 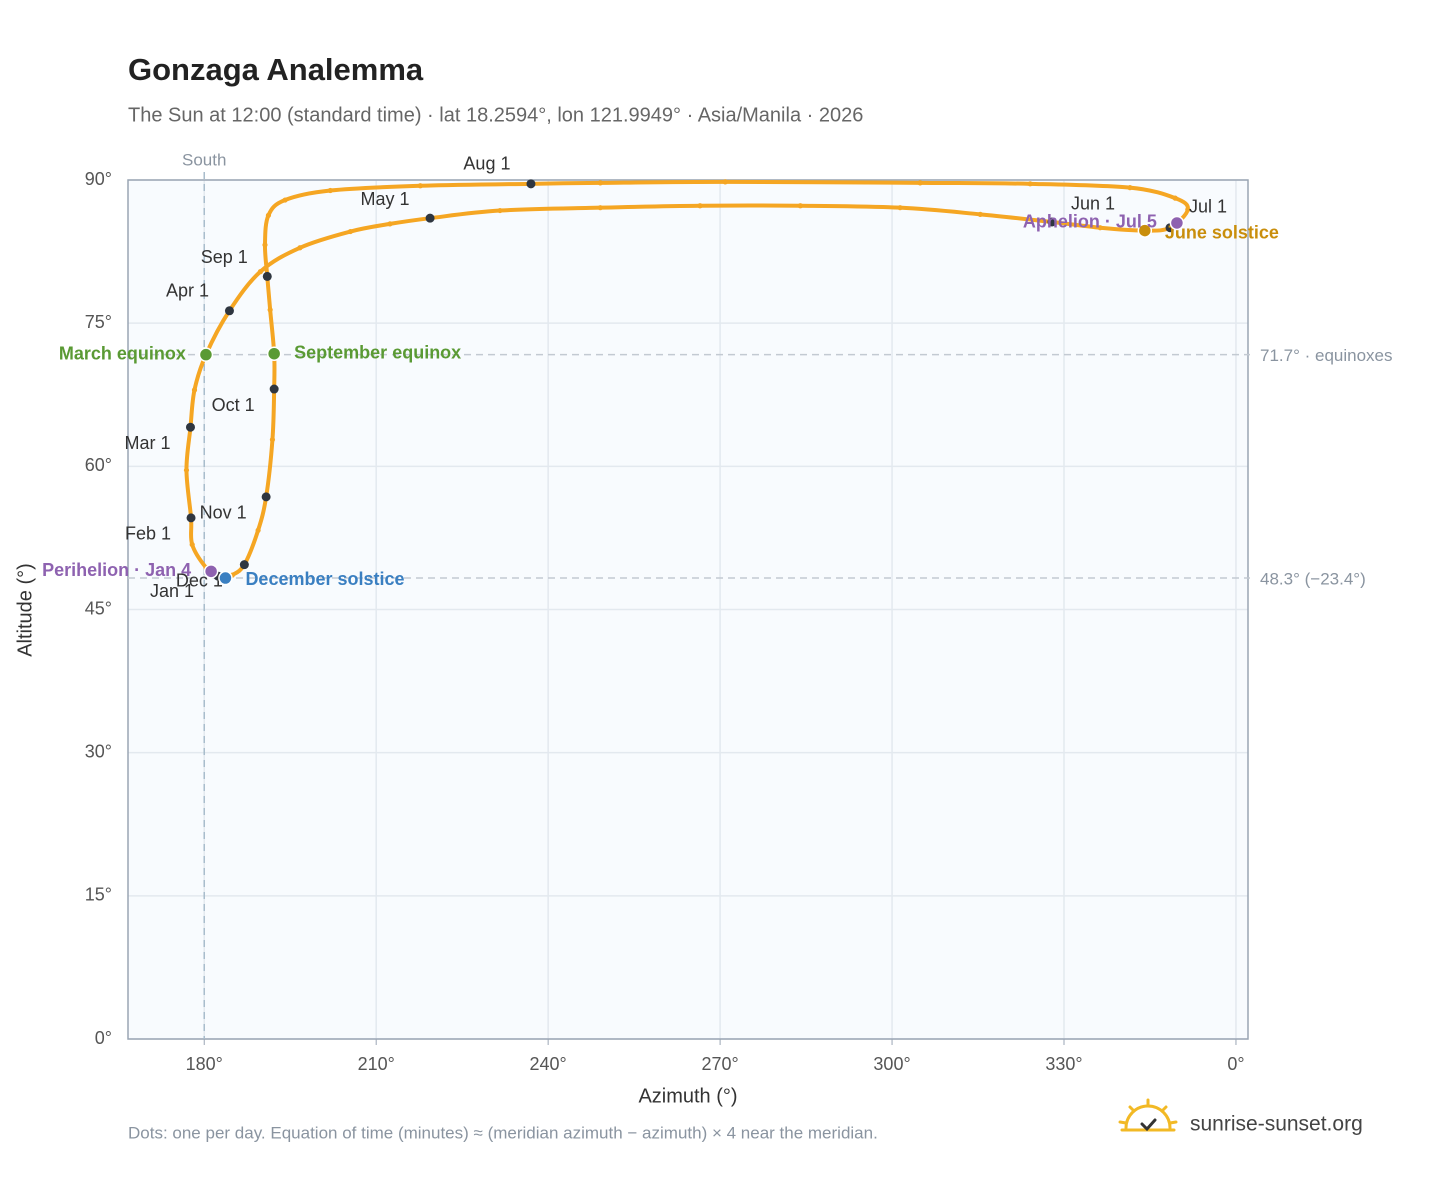 What do you see at coordinates (98, 608) in the screenshot?
I see `y-tick-label: 45°` at bounding box center [98, 608].